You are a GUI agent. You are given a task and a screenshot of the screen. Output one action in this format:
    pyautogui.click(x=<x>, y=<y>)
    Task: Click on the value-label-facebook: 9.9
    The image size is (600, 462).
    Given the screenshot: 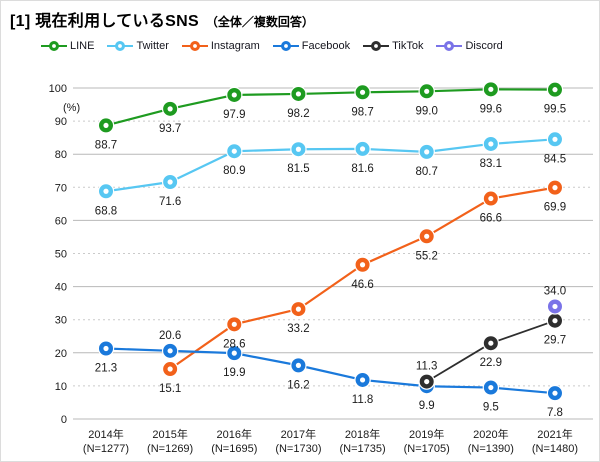 What is the action you would take?
    pyautogui.click(x=427, y=406)
    